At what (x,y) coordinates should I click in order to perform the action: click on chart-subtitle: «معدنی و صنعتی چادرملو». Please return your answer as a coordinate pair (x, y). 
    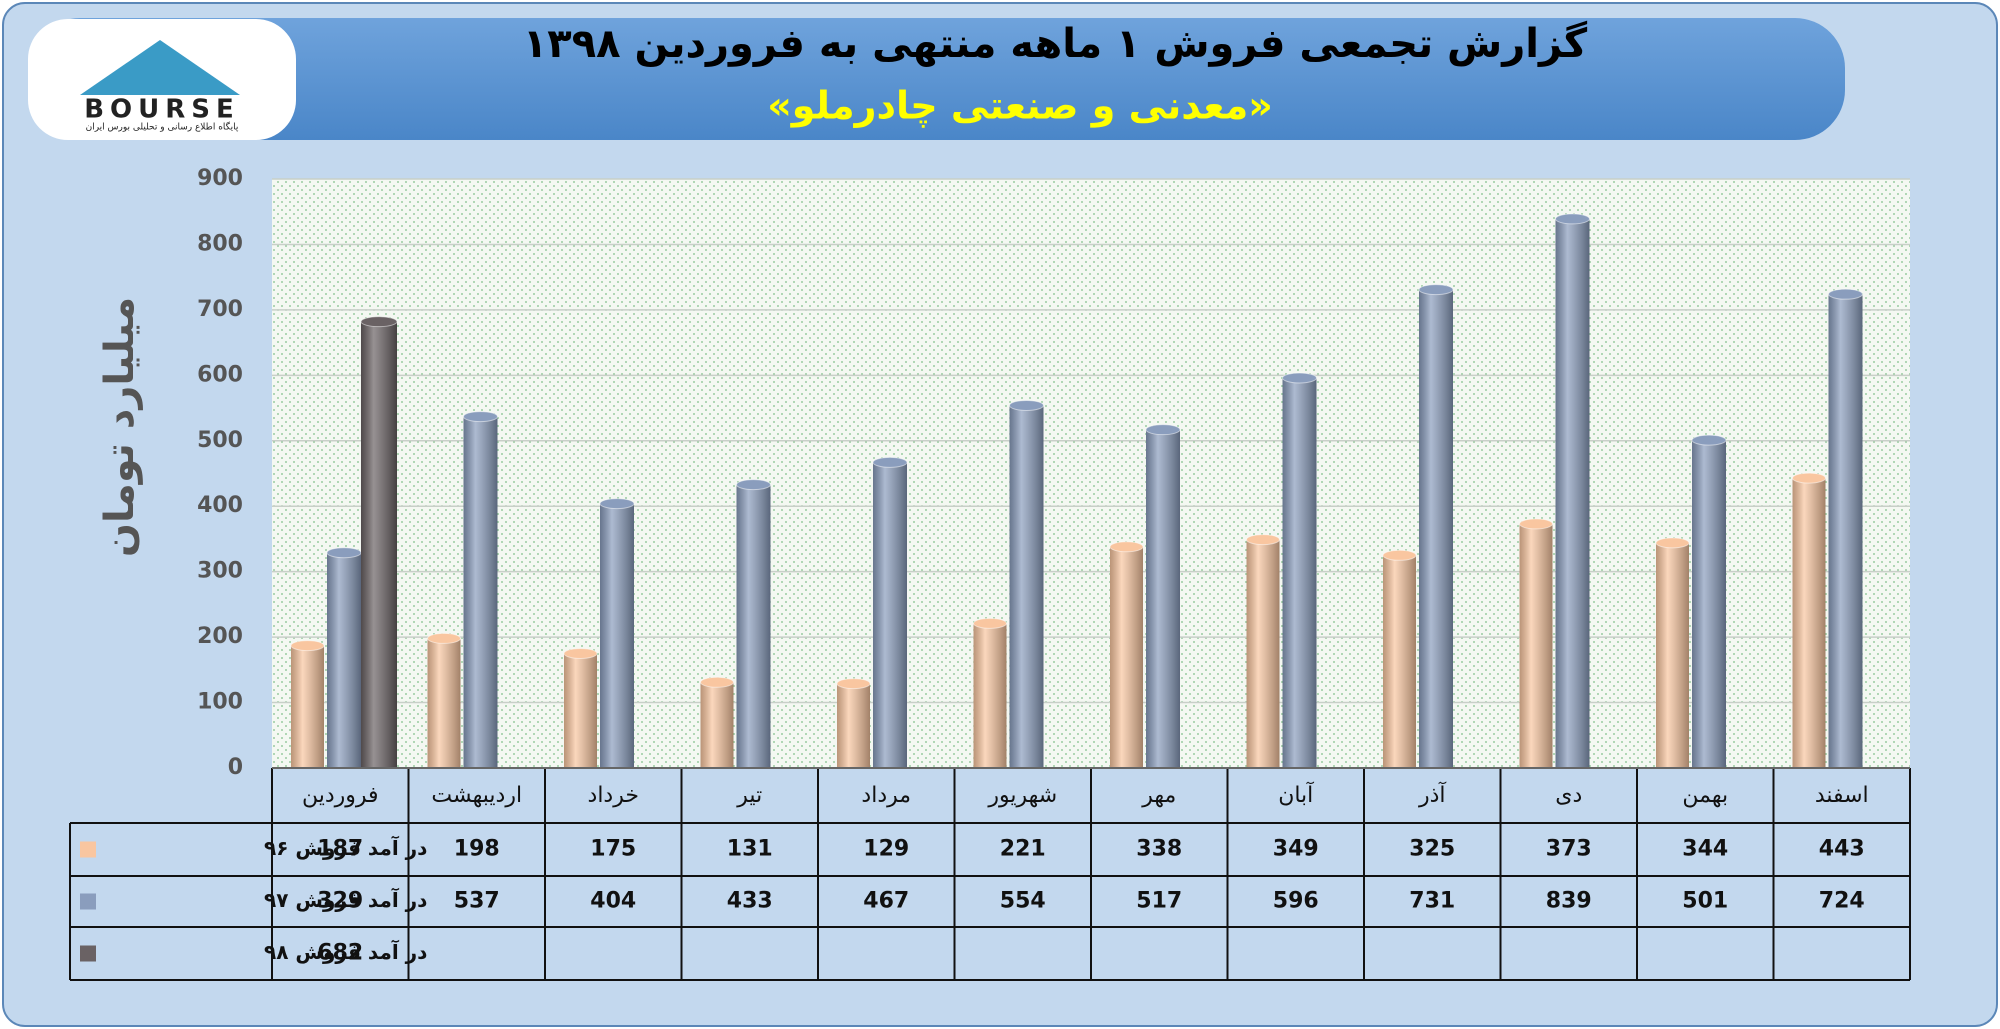
    Looking at the image, I should click on (1020, 106).